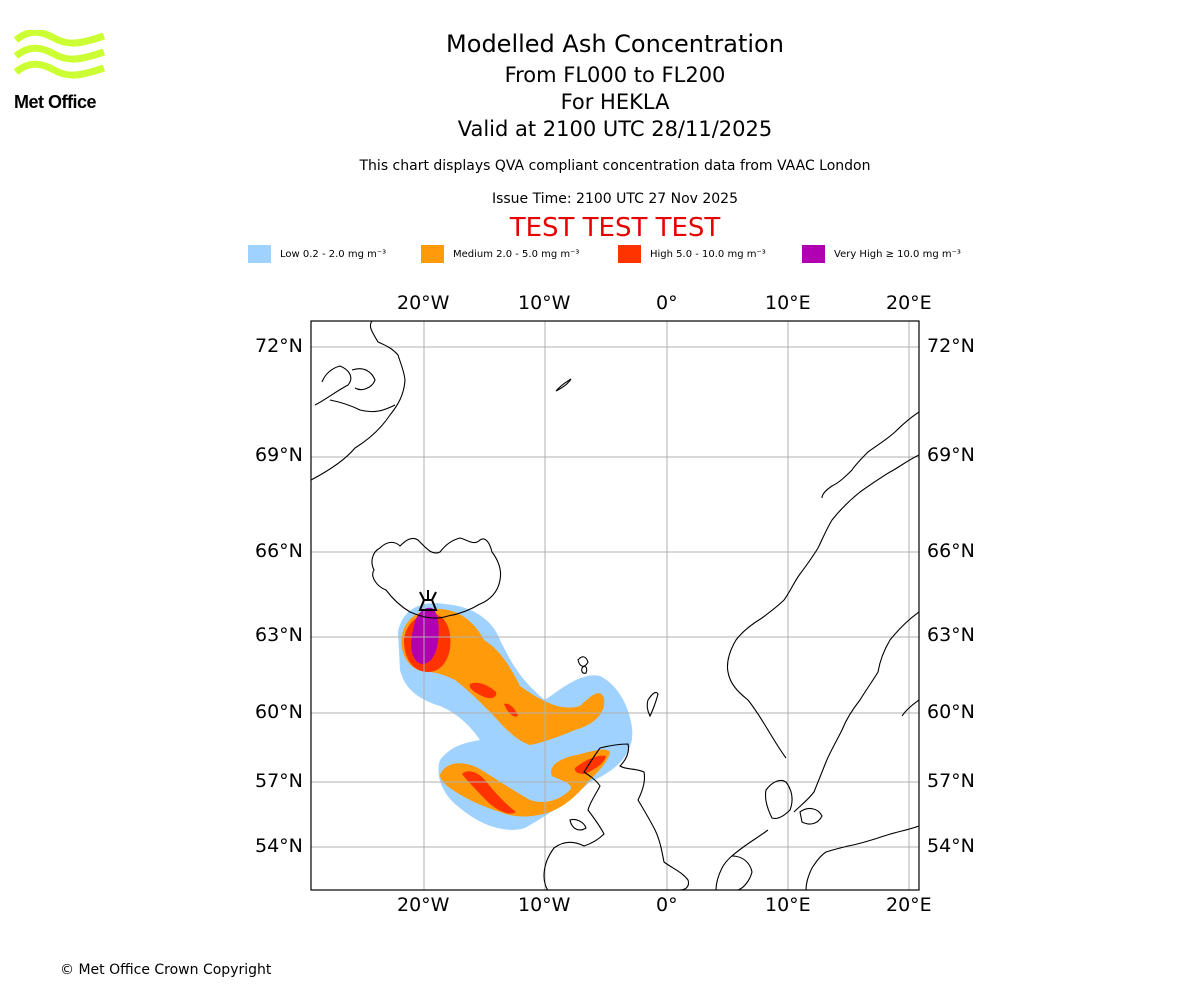  What do you see at coordinates (615, 75) in the screenshot?
I see `flight-level-range: From FL000 to FL200` at bounding box center [615, 75].